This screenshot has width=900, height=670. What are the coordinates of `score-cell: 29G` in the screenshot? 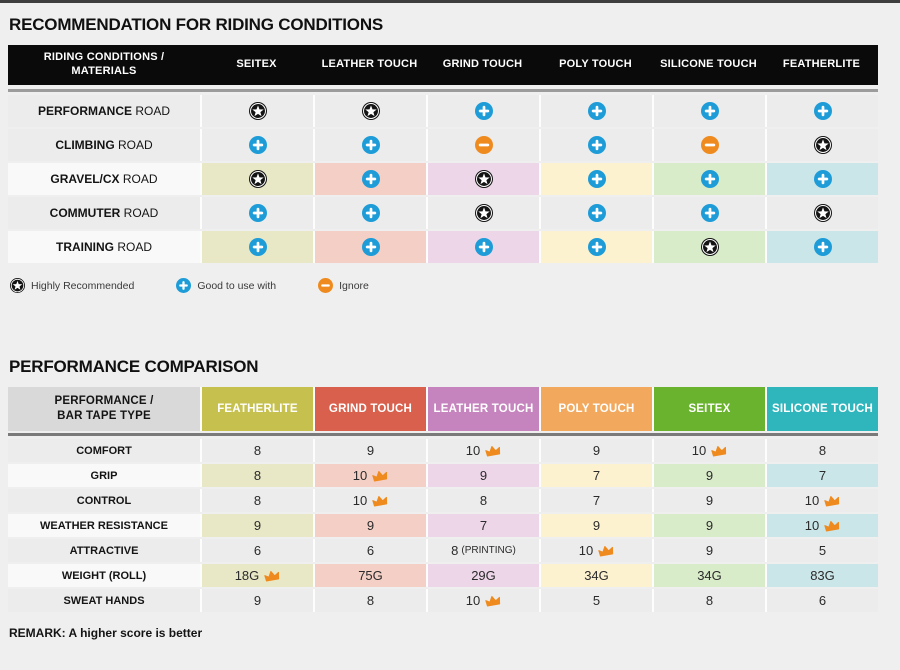 It's located at (482, 575).